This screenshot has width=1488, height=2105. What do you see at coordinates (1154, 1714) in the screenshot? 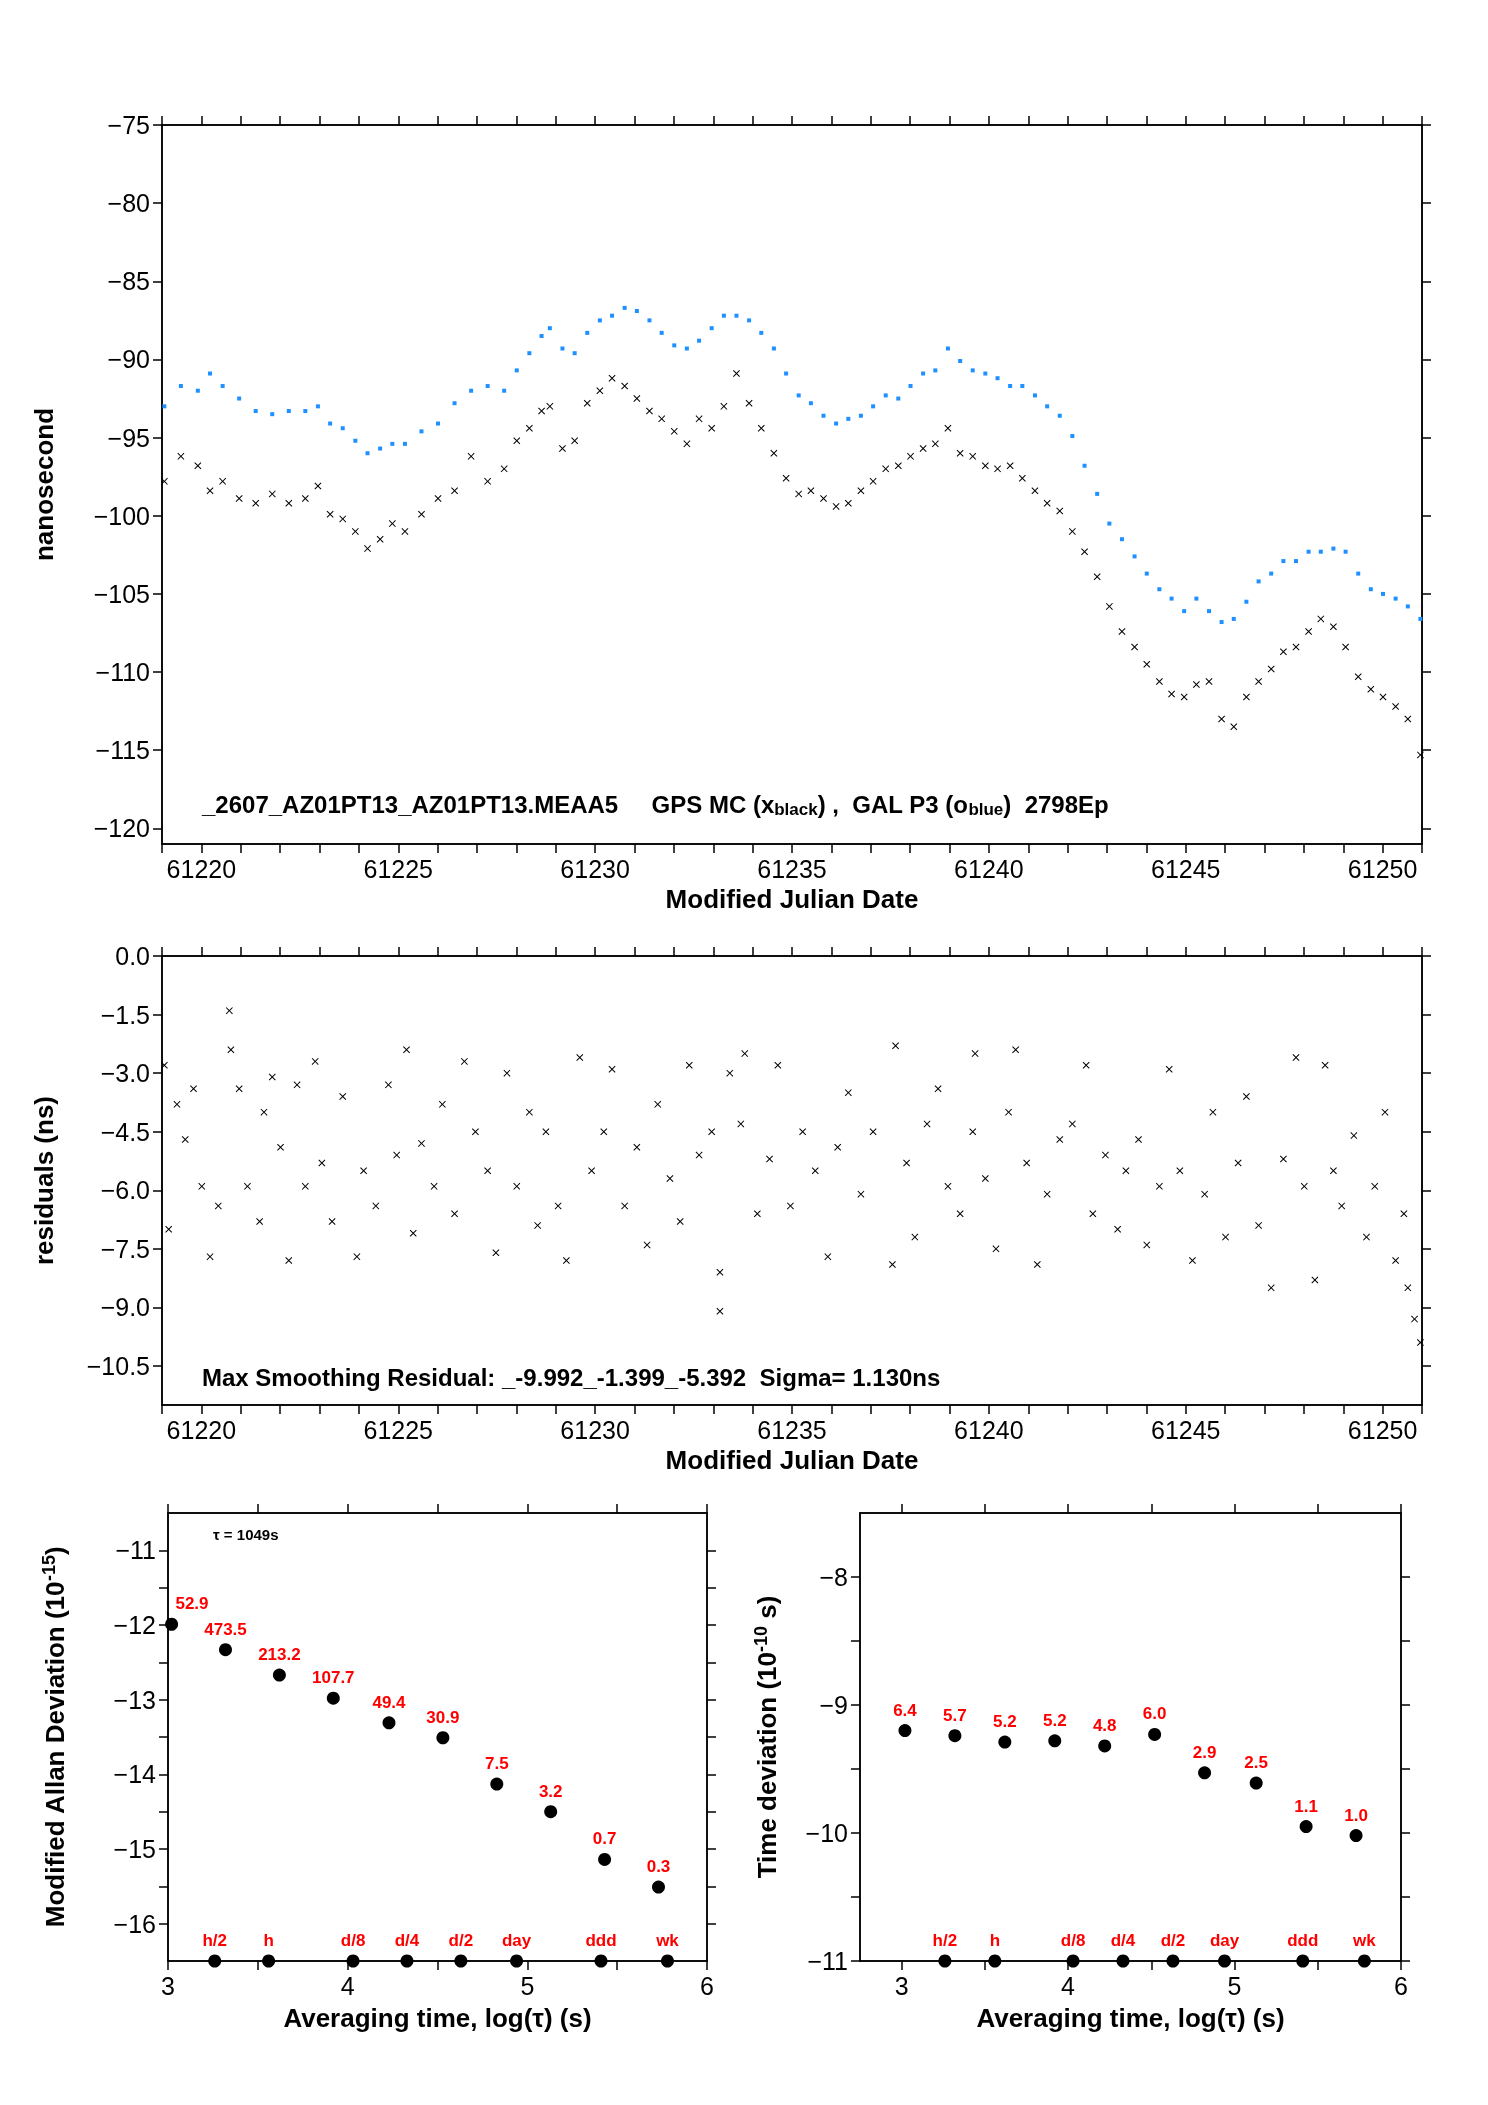
I see `annotation: 6.0` at bounding box center [1154, 1714].